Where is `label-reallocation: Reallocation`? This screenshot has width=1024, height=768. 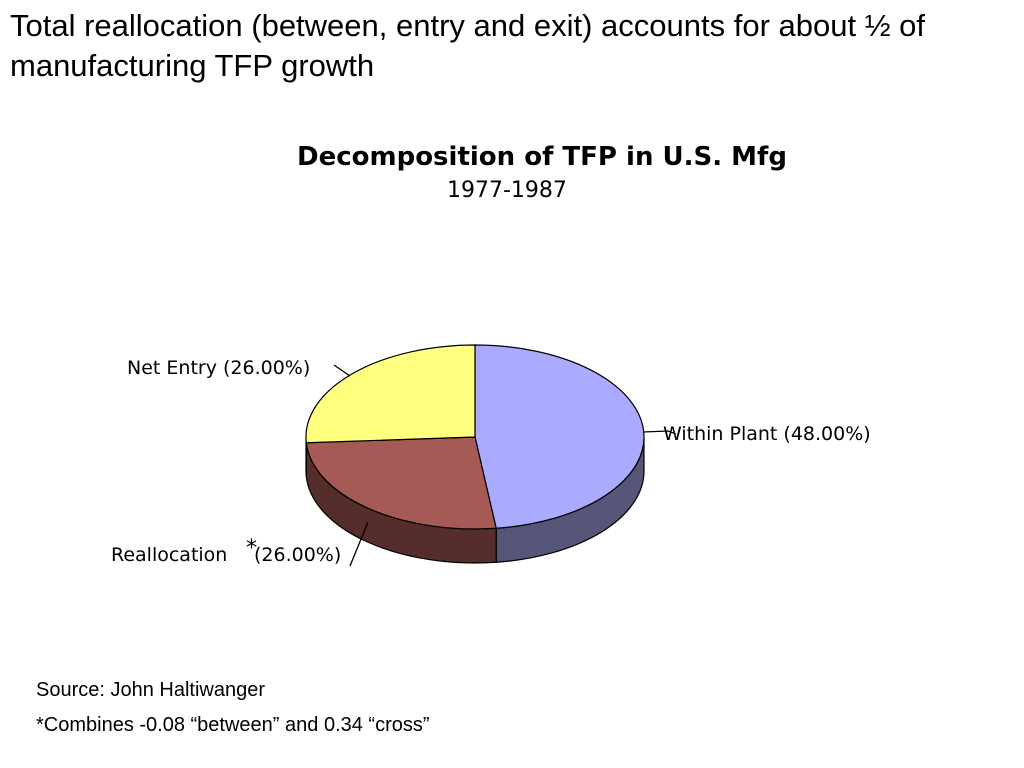
label-reallocation: Reallocation is located at coordinates (169, 555).